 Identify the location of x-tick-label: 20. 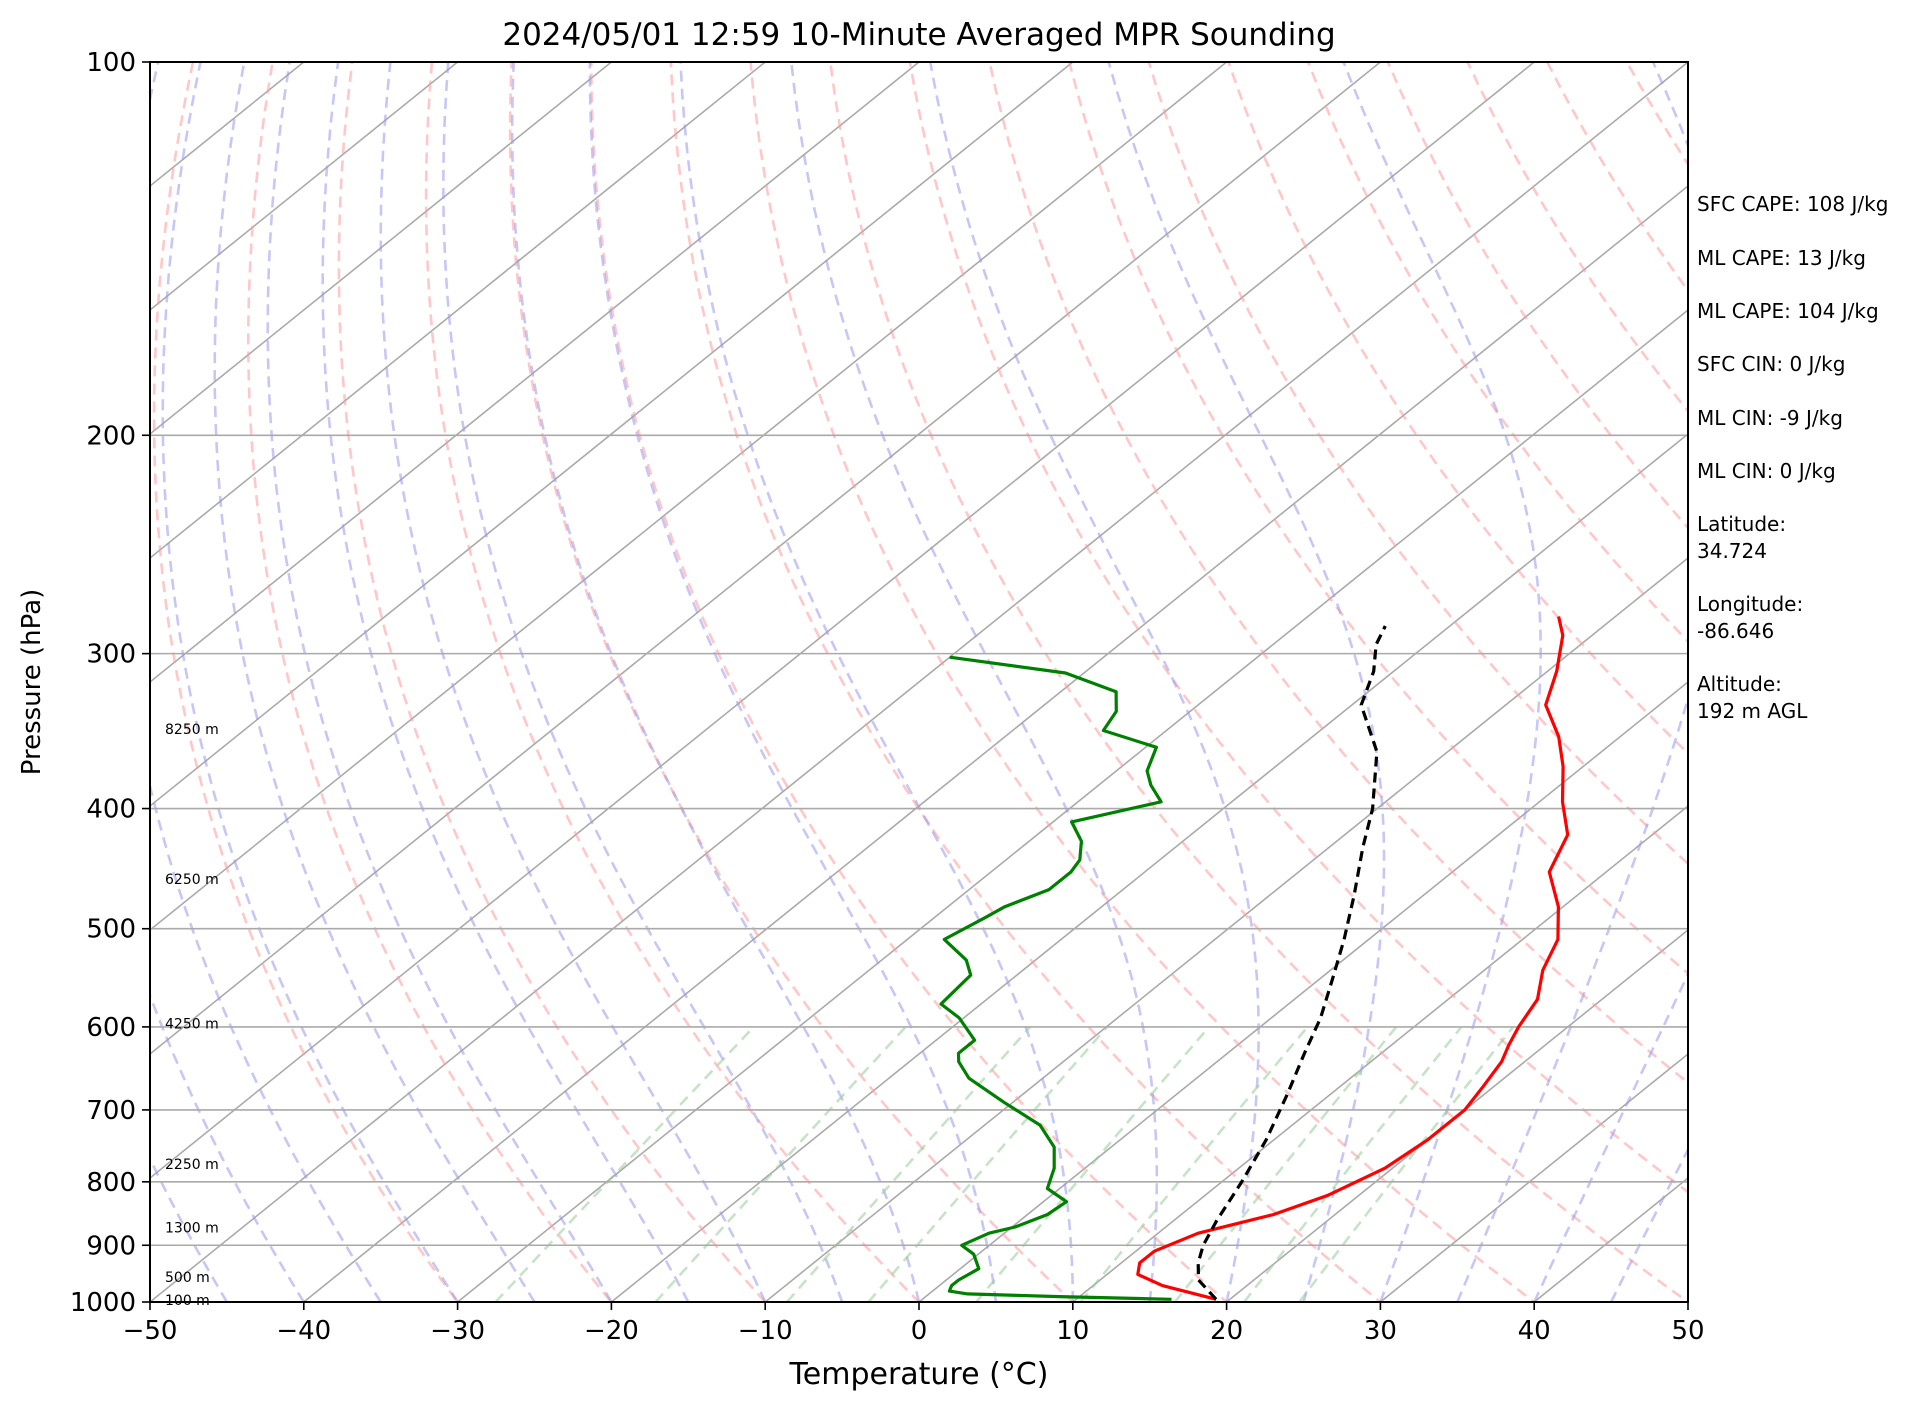
(1226, 1331).